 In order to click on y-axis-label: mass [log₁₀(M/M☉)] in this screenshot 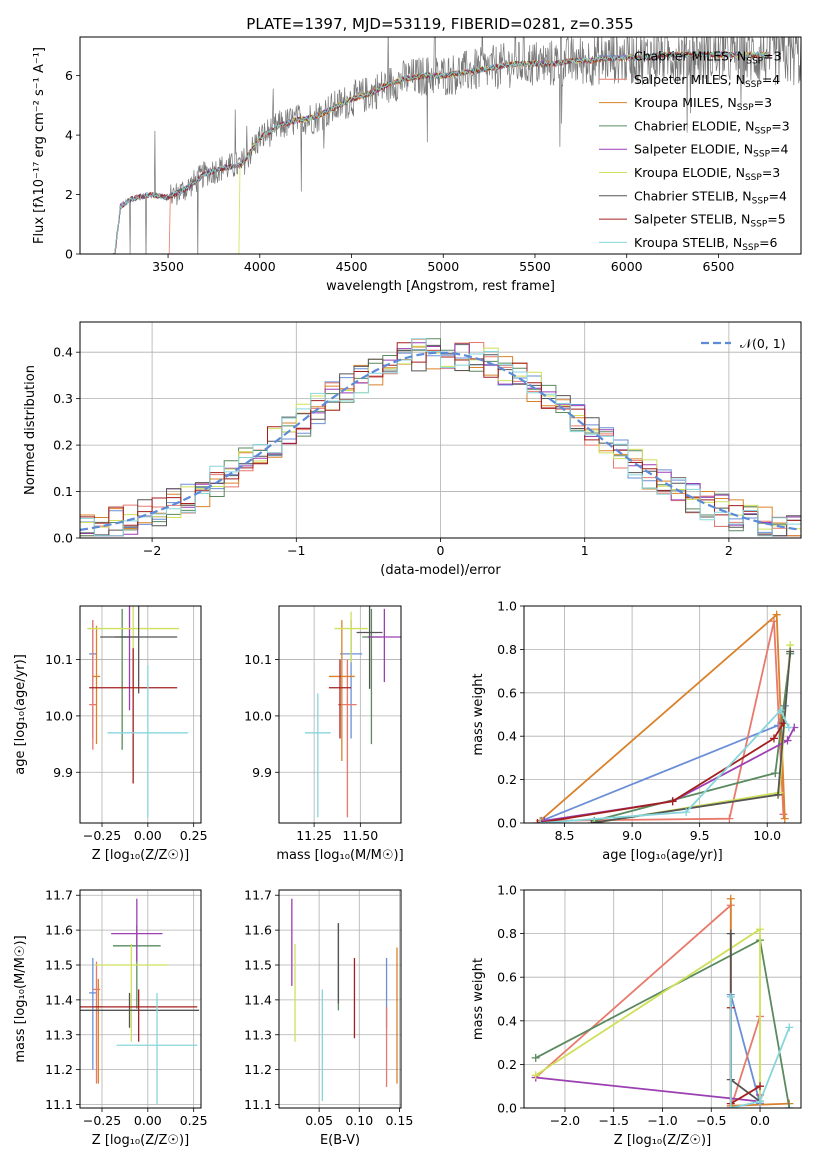, I will do `click(20, 998)`.